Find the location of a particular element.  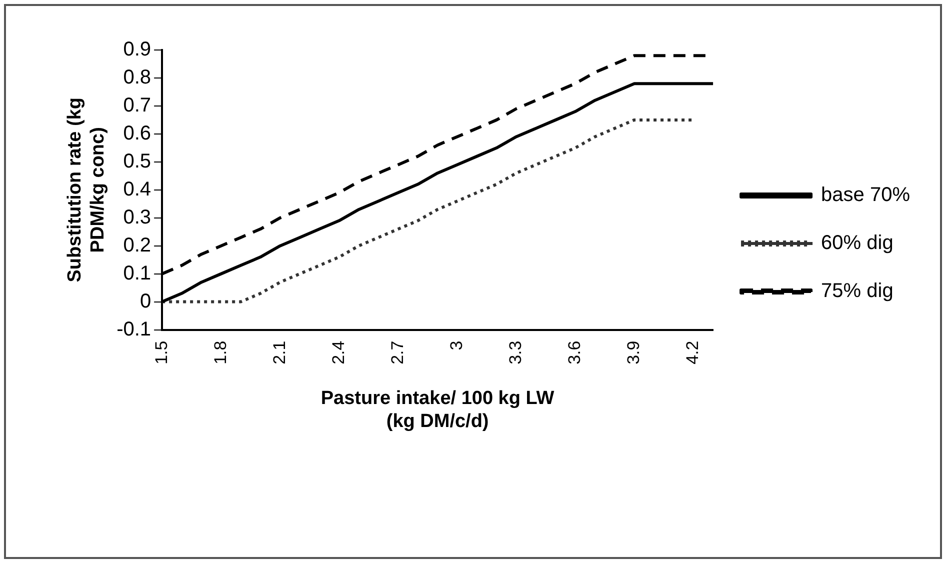

y-tick-label: 0.3 is located at coordinates (137, 217).